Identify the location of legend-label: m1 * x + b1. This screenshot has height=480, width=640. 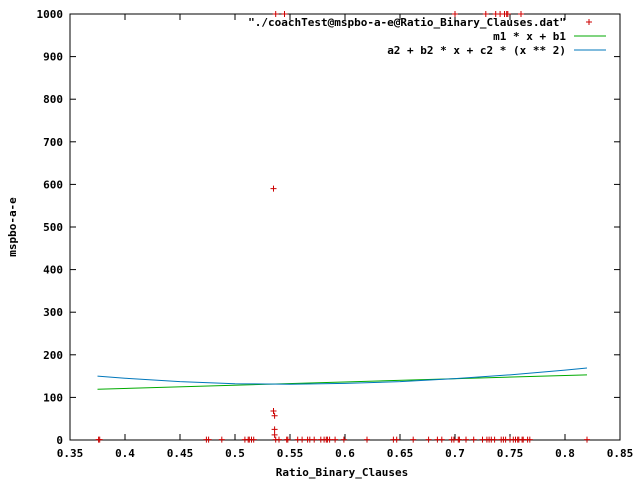
(529, 36).